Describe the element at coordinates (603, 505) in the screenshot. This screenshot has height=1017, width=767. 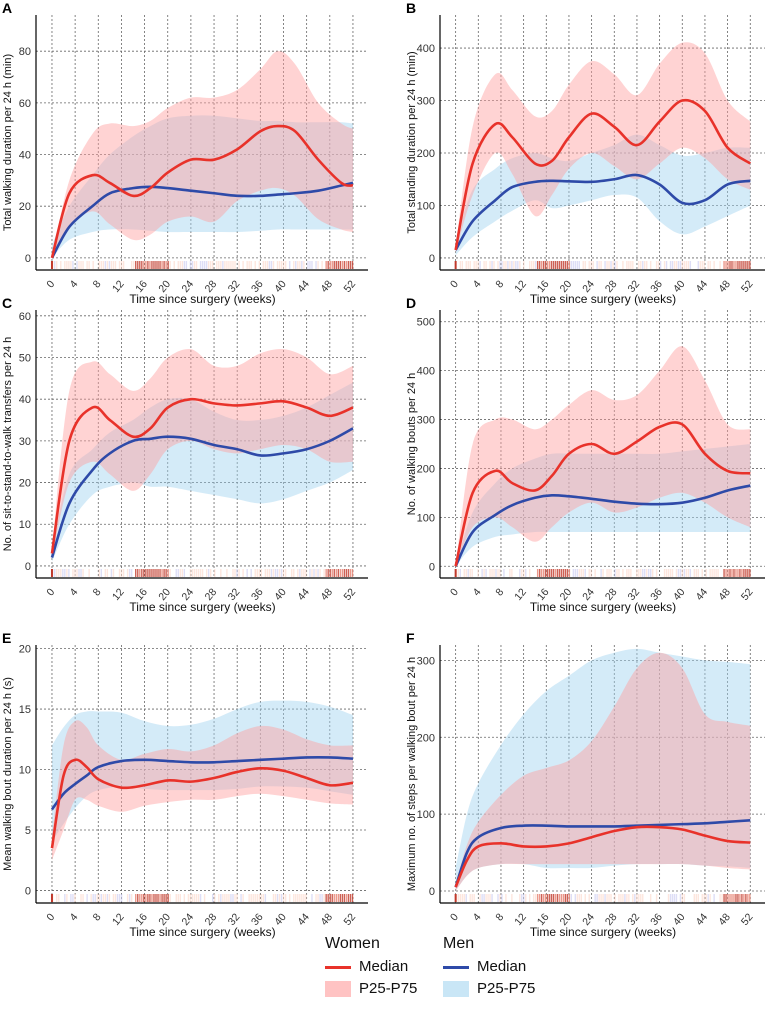
I see `men-p25-p75-band` at that location.